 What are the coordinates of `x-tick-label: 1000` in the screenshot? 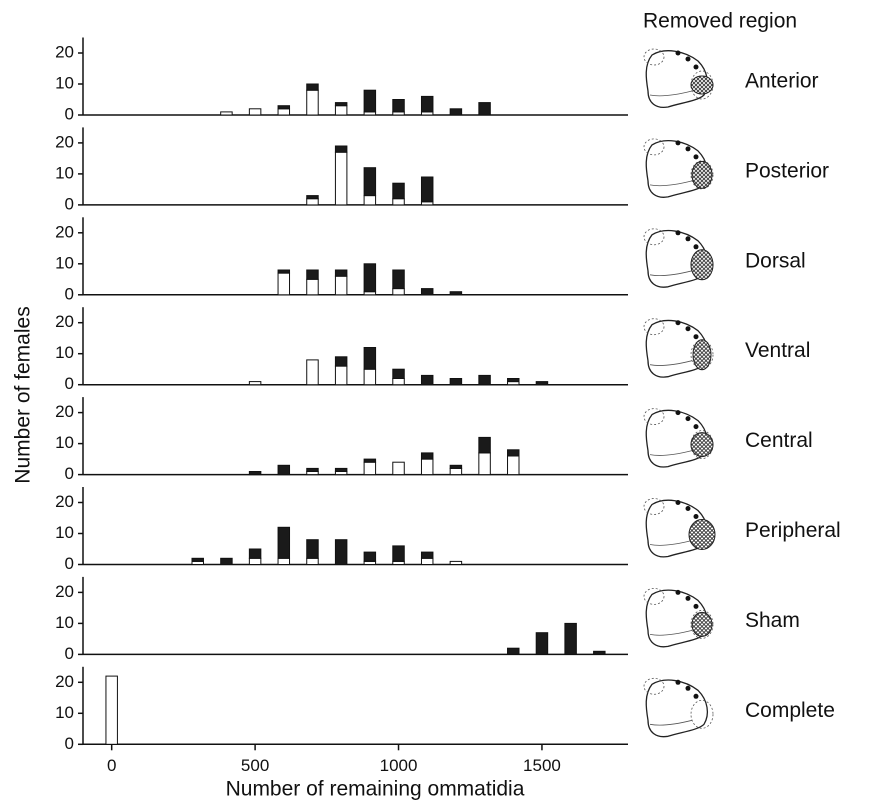 It's located at (399, 765).